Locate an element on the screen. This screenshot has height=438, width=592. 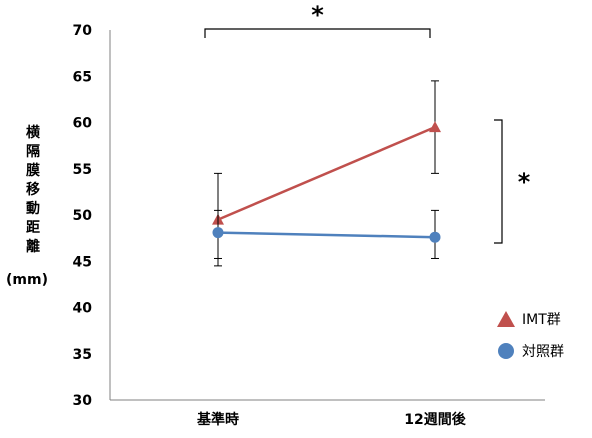
triangle-icon is located at coordinates (506, 319).